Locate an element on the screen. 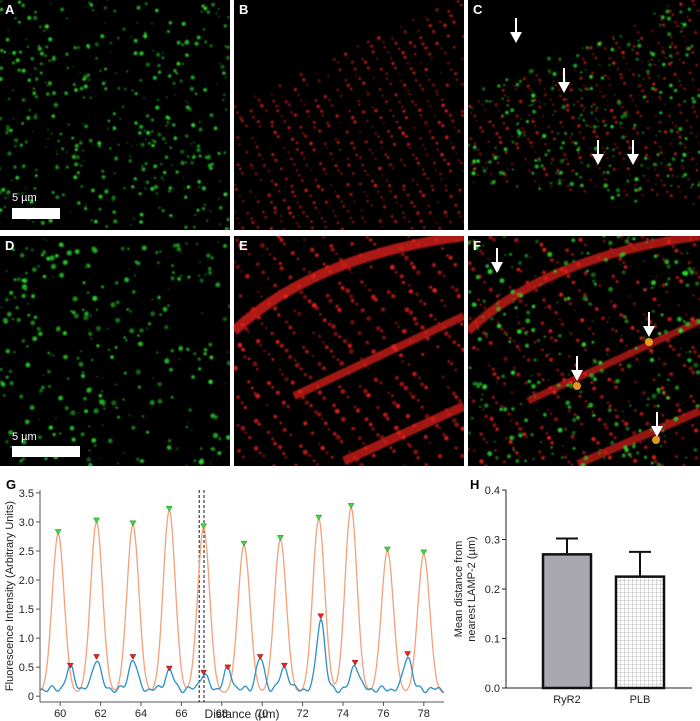  panel-a-green: A 5 µm is located at coordinates (115, 115).